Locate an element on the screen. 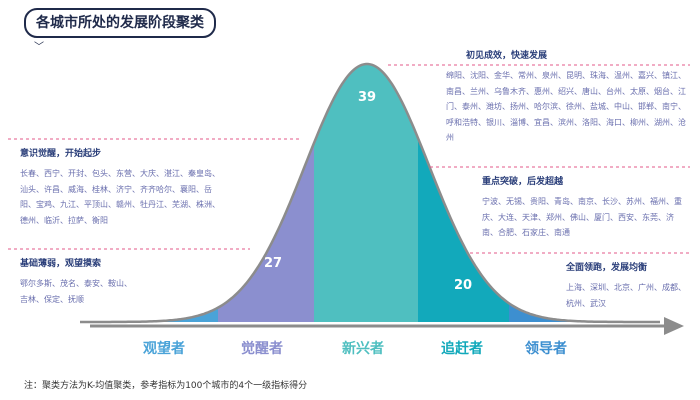 The height and width of the screenshot is (400, 700). count-lingdao: 7 is located at coordinates (546, 311).